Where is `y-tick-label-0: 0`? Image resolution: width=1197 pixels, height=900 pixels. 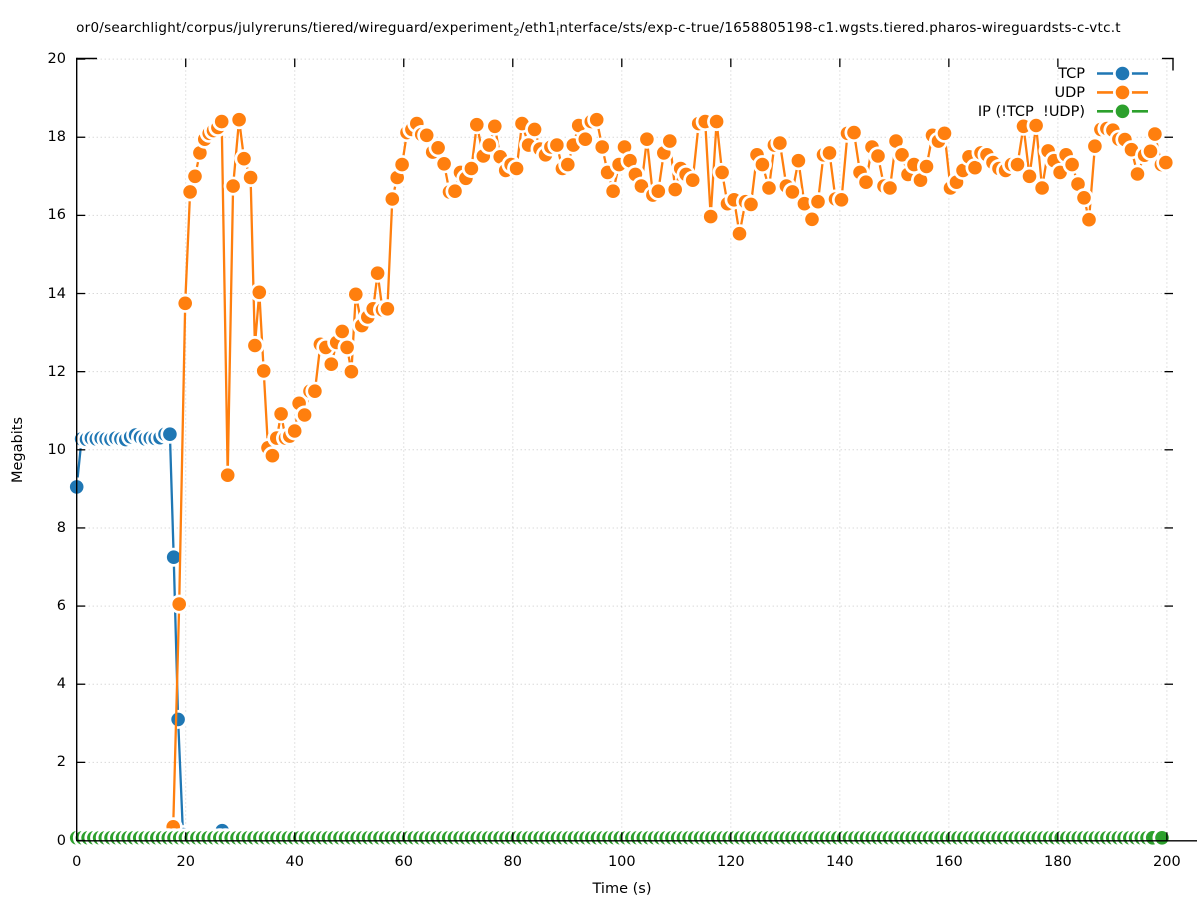
y-tick-label-0: 0 is located at coordinates (61, 840).